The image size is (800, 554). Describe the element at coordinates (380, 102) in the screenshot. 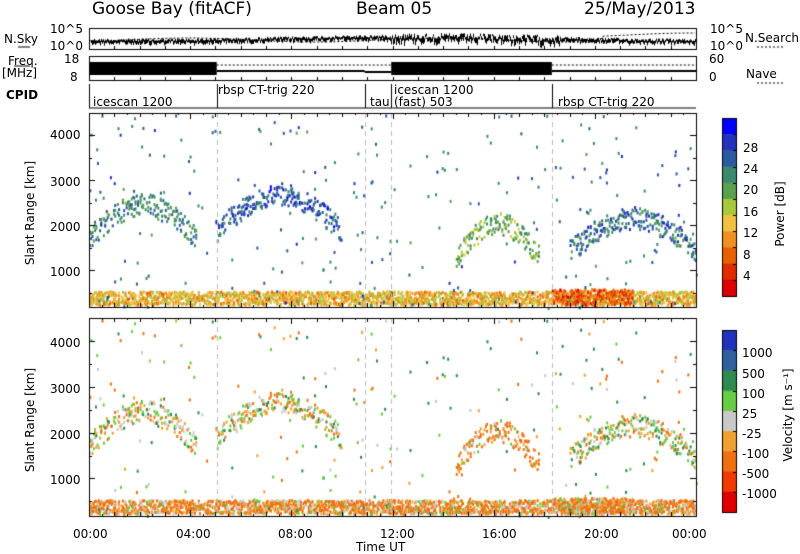

I see `cpid-segment-3: tau` at that location.